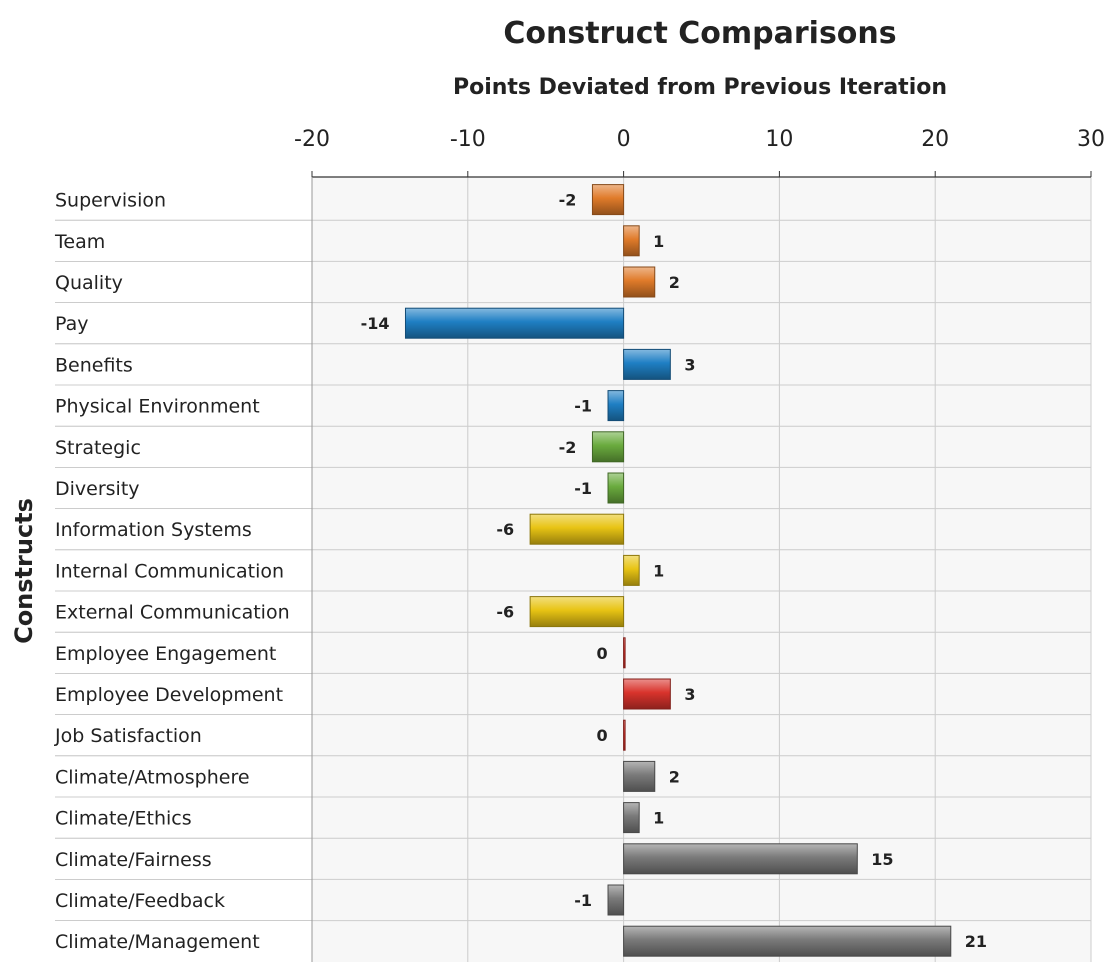  Describe the element at coordinates (153, 530) in the screenshot. I see `category-label: Information Systems` at that location.